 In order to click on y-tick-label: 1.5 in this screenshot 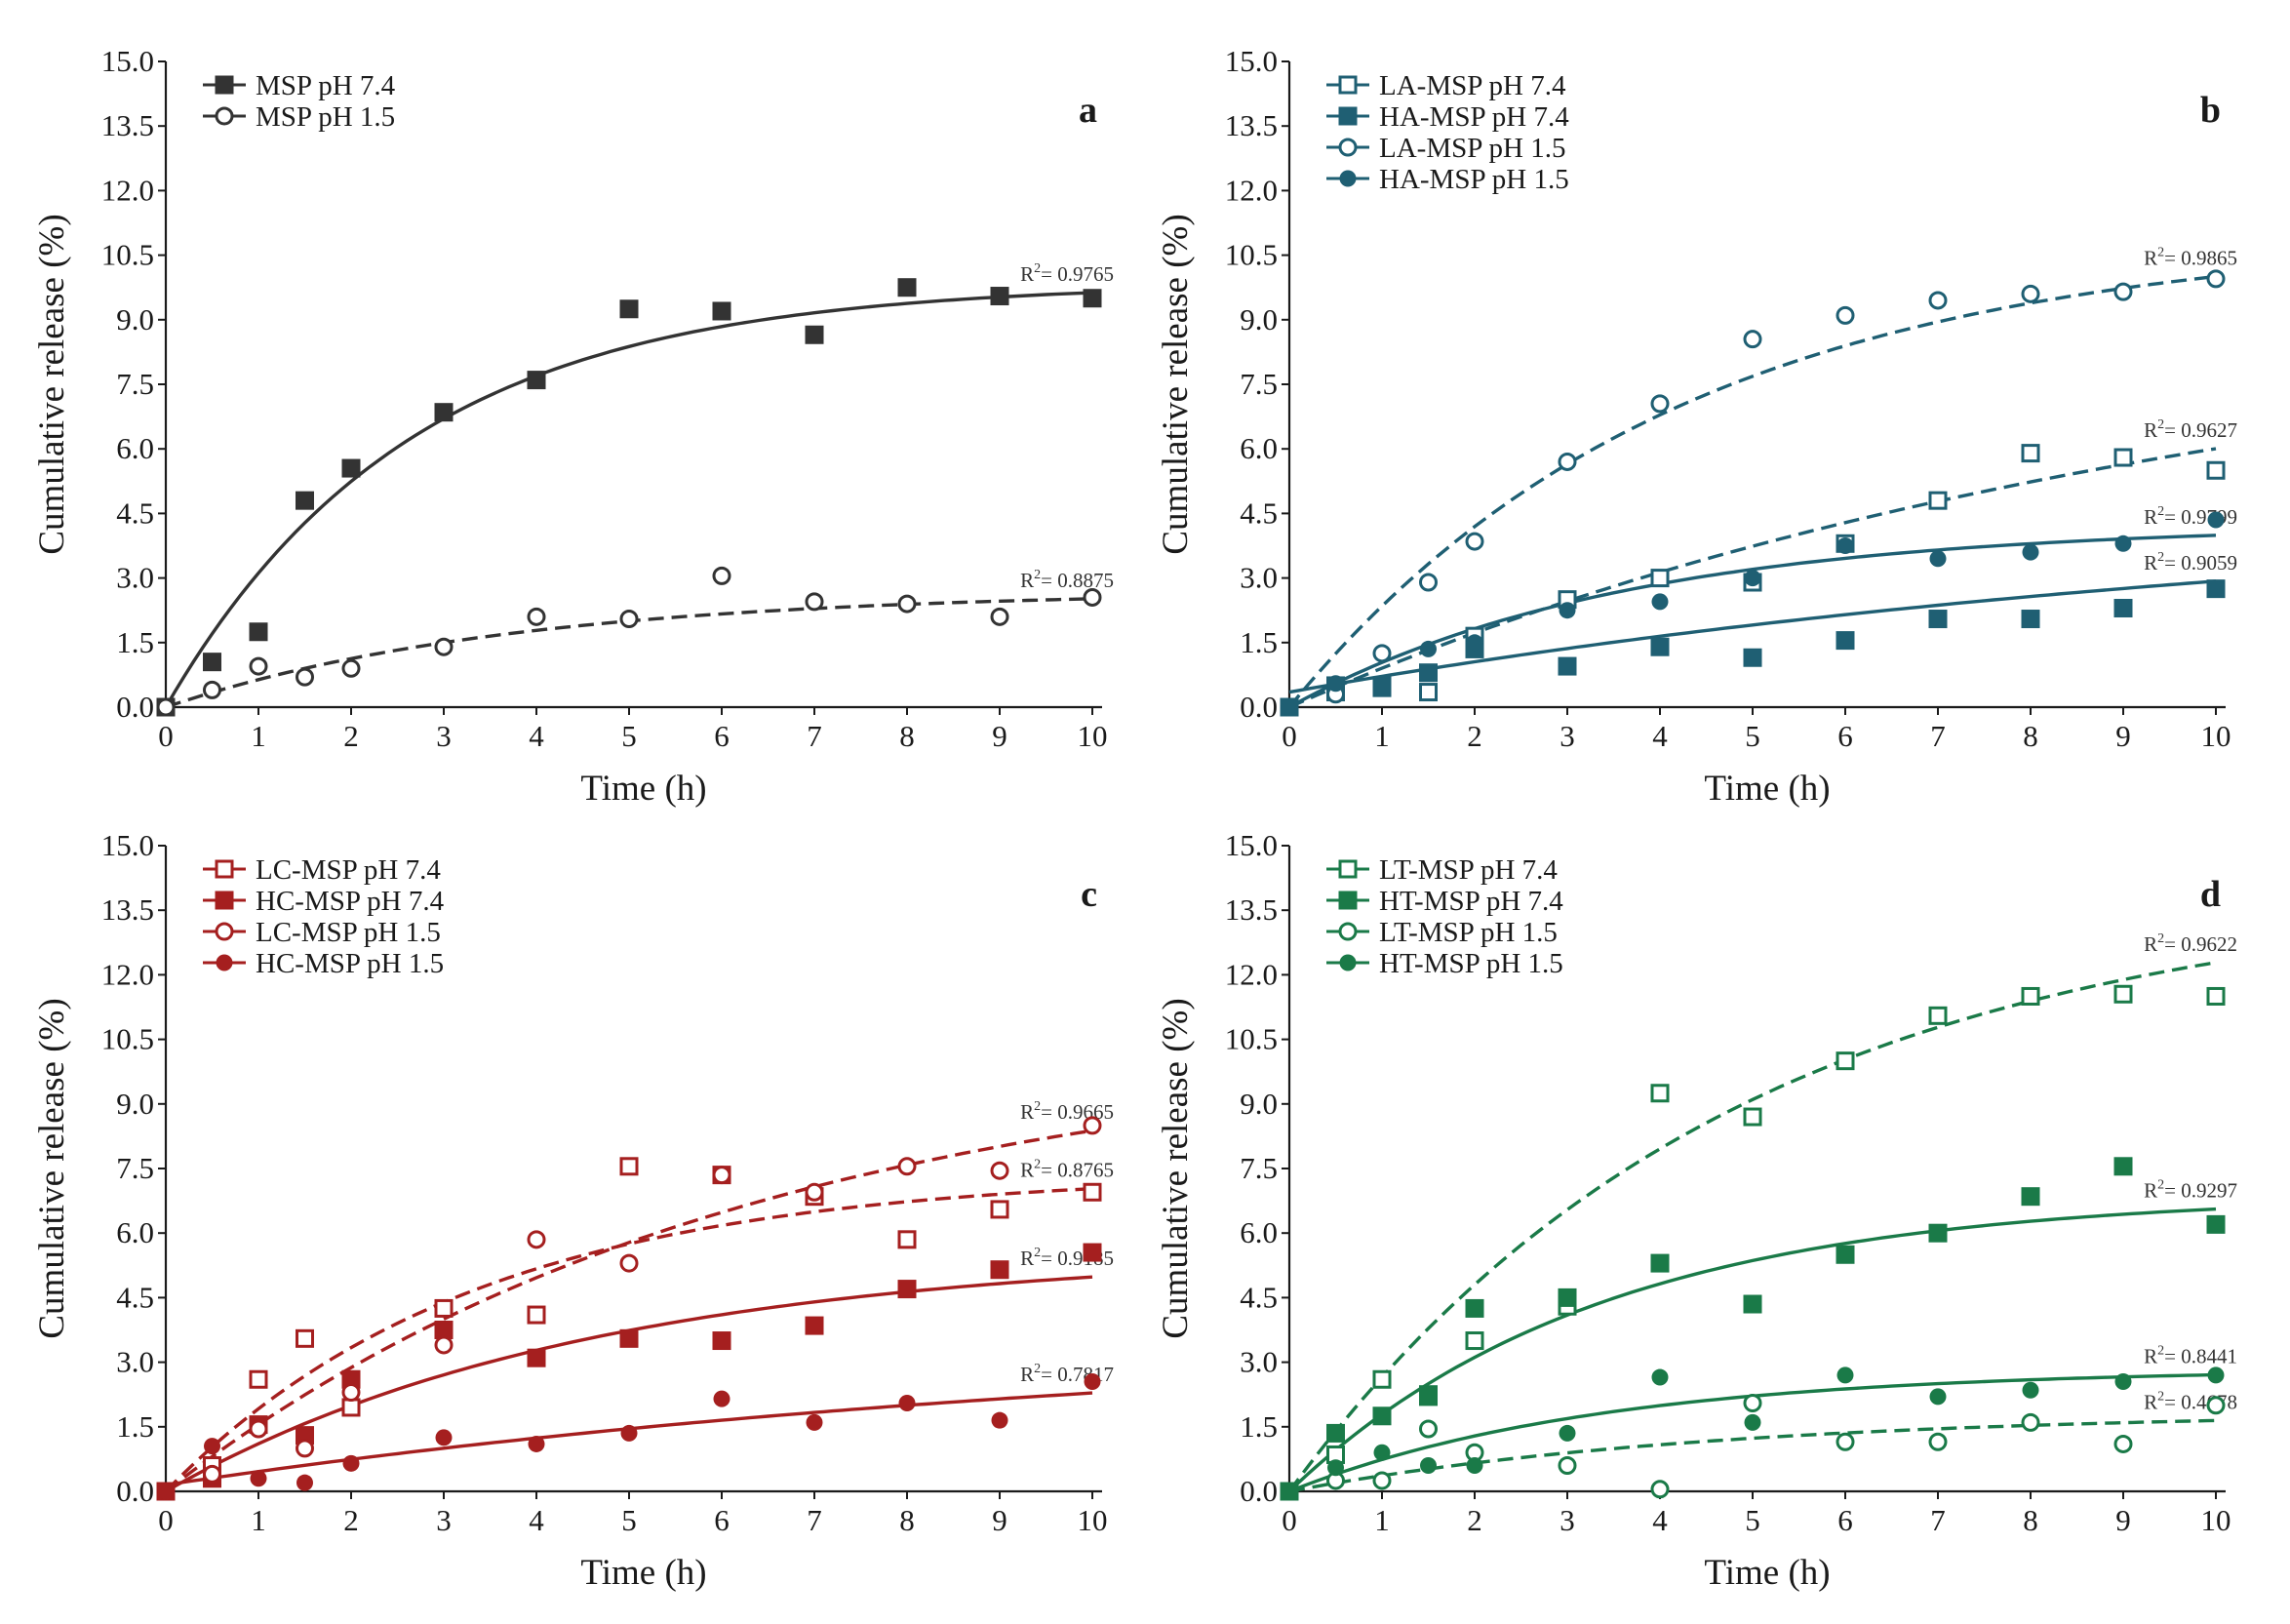, I will do `click(135, 1426)`.